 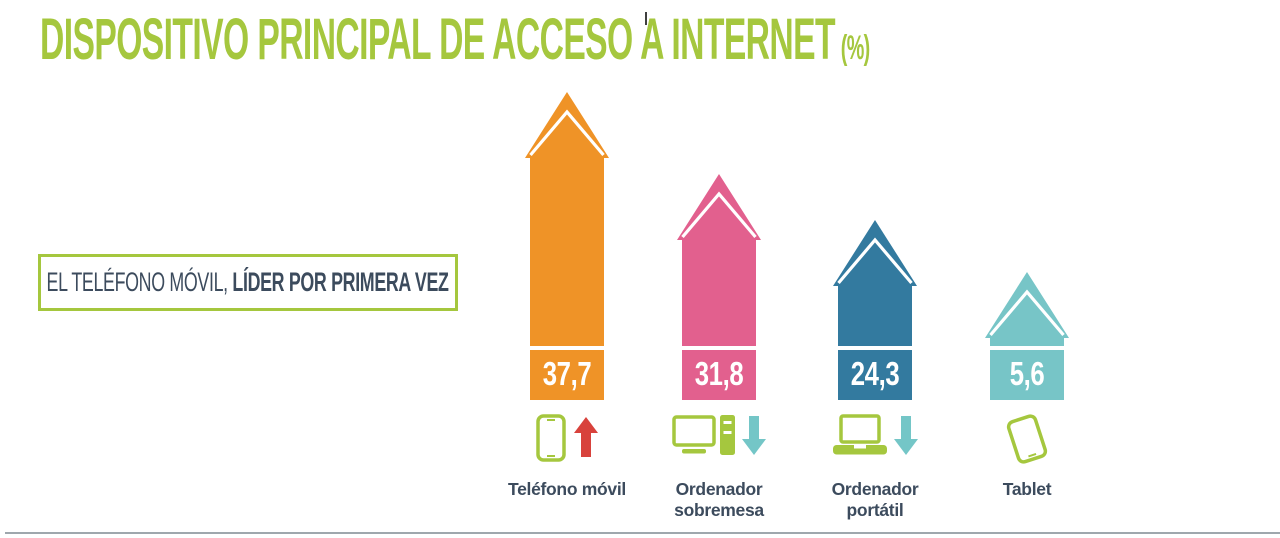 I want to click on bar-value-label: 5,6, so click(x=1027, y=374).